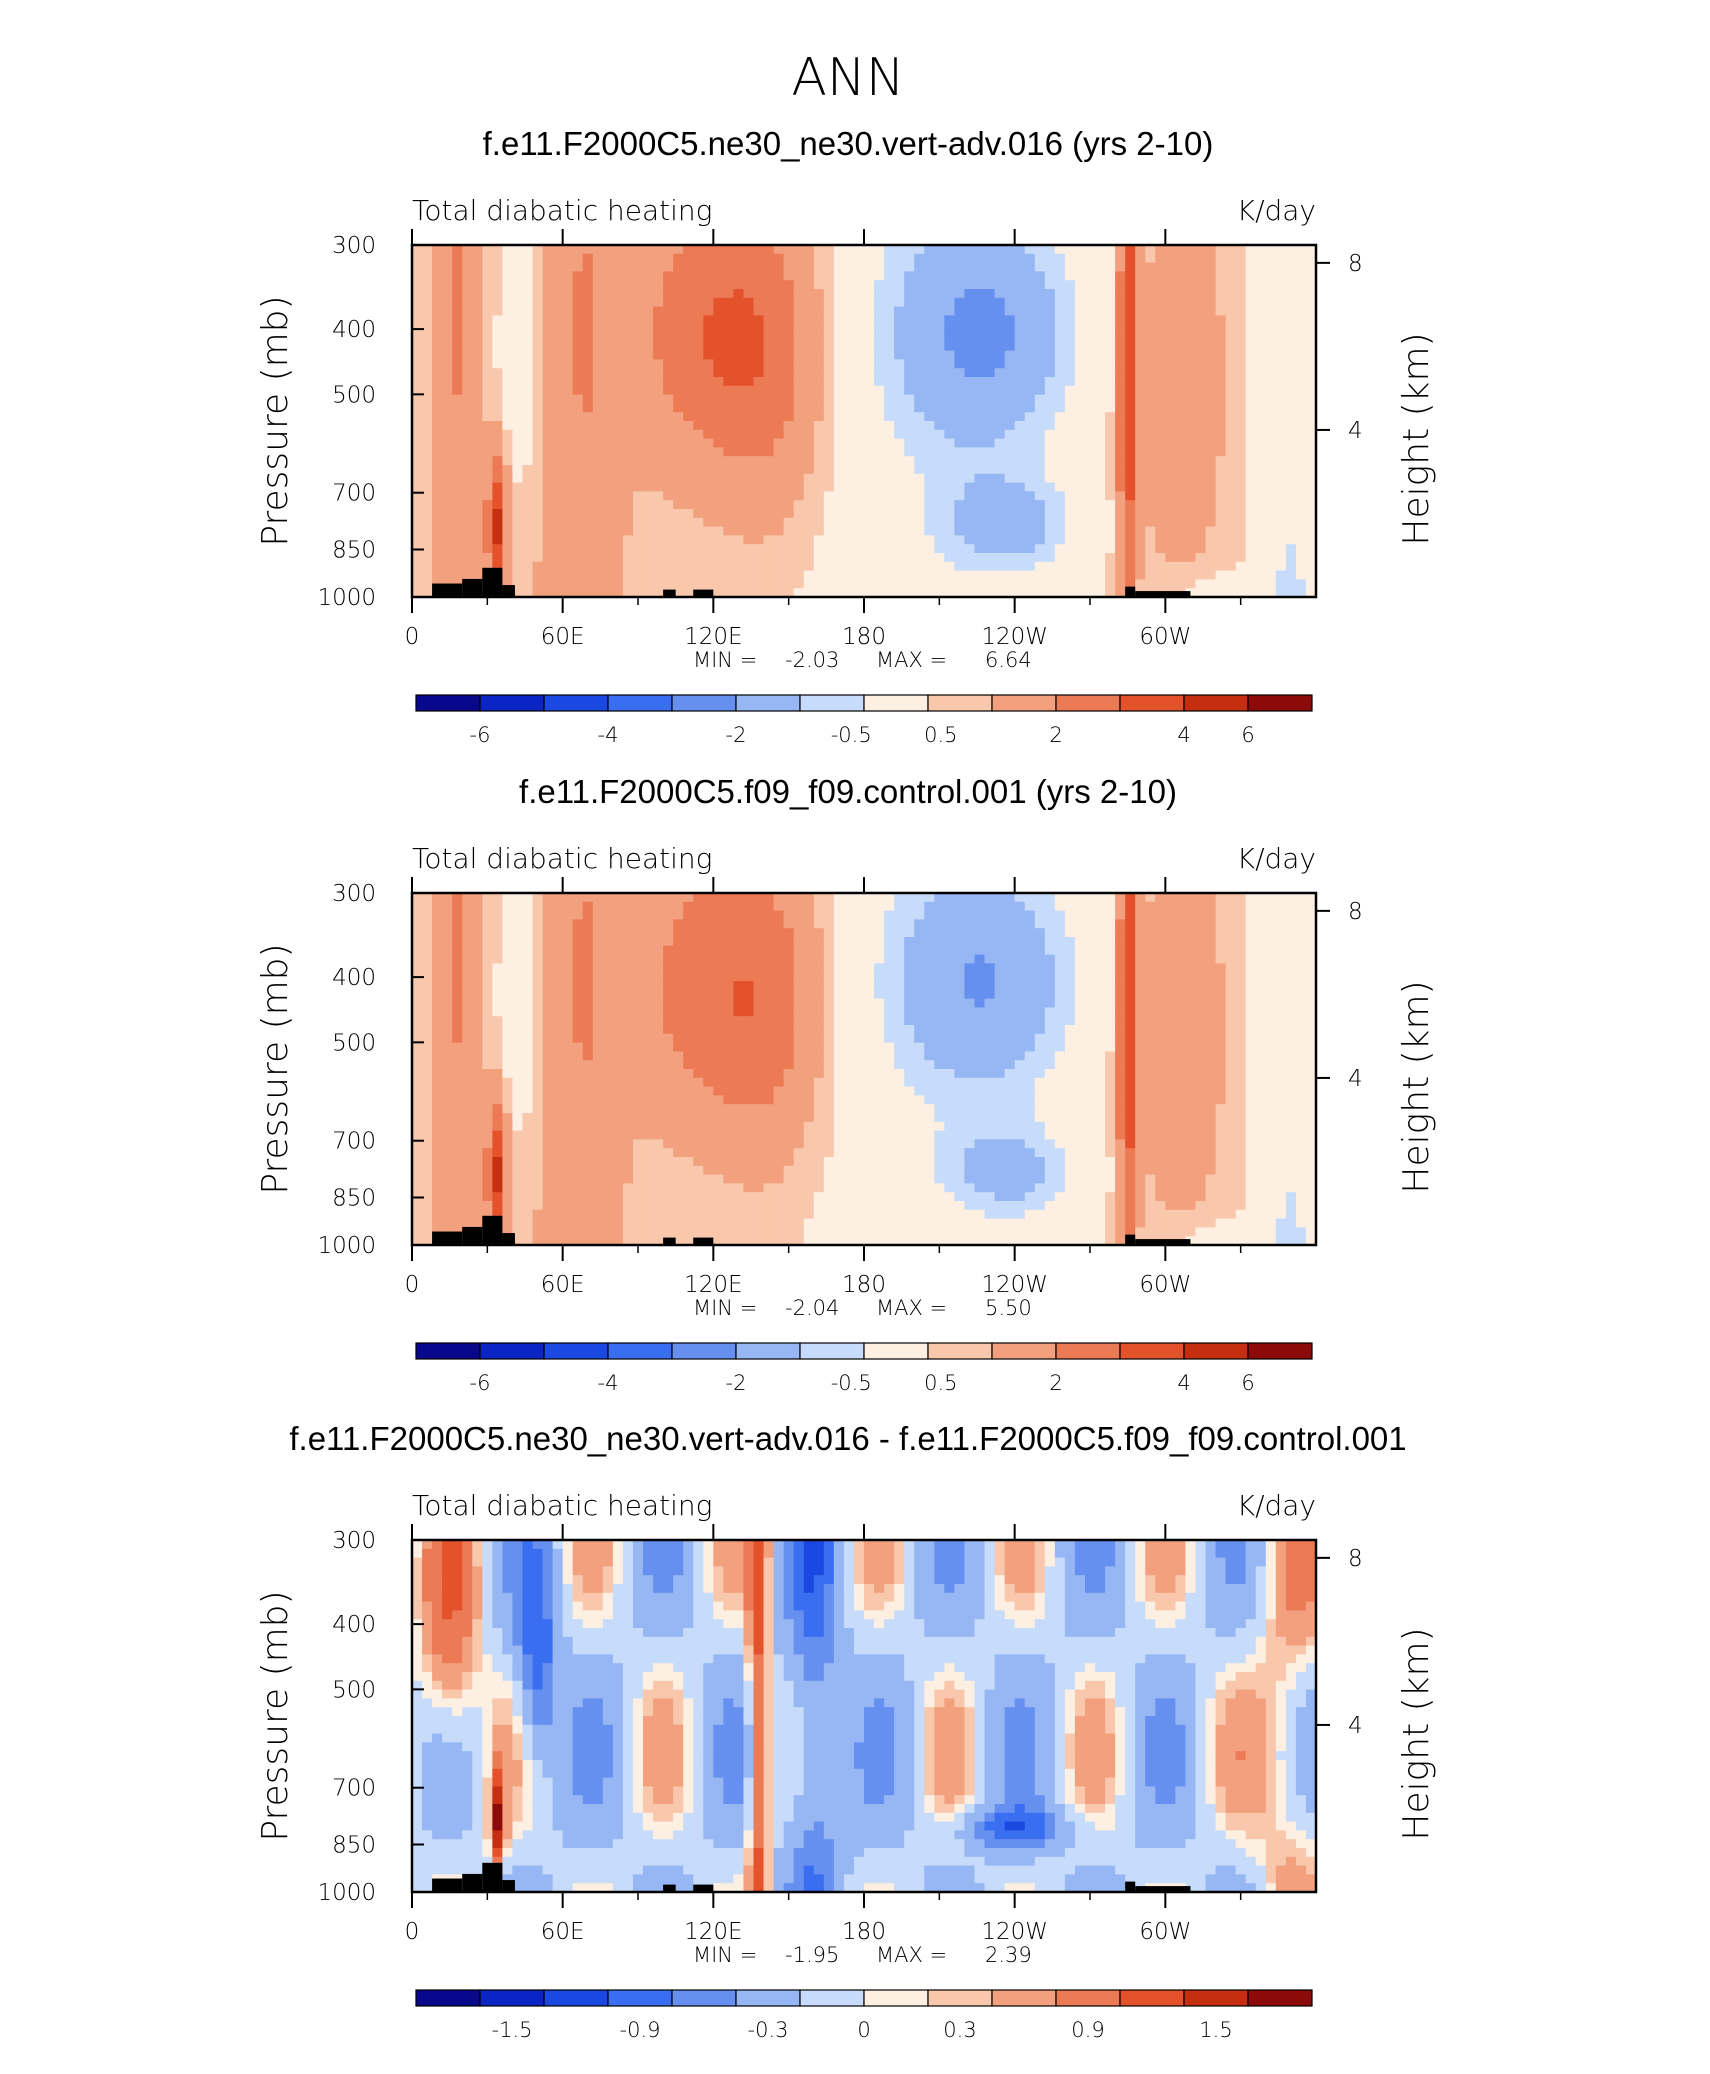 Image resolution: width=1710 pixels, height=2074 pixels. I want to click on land-mask, so click(508, 591).